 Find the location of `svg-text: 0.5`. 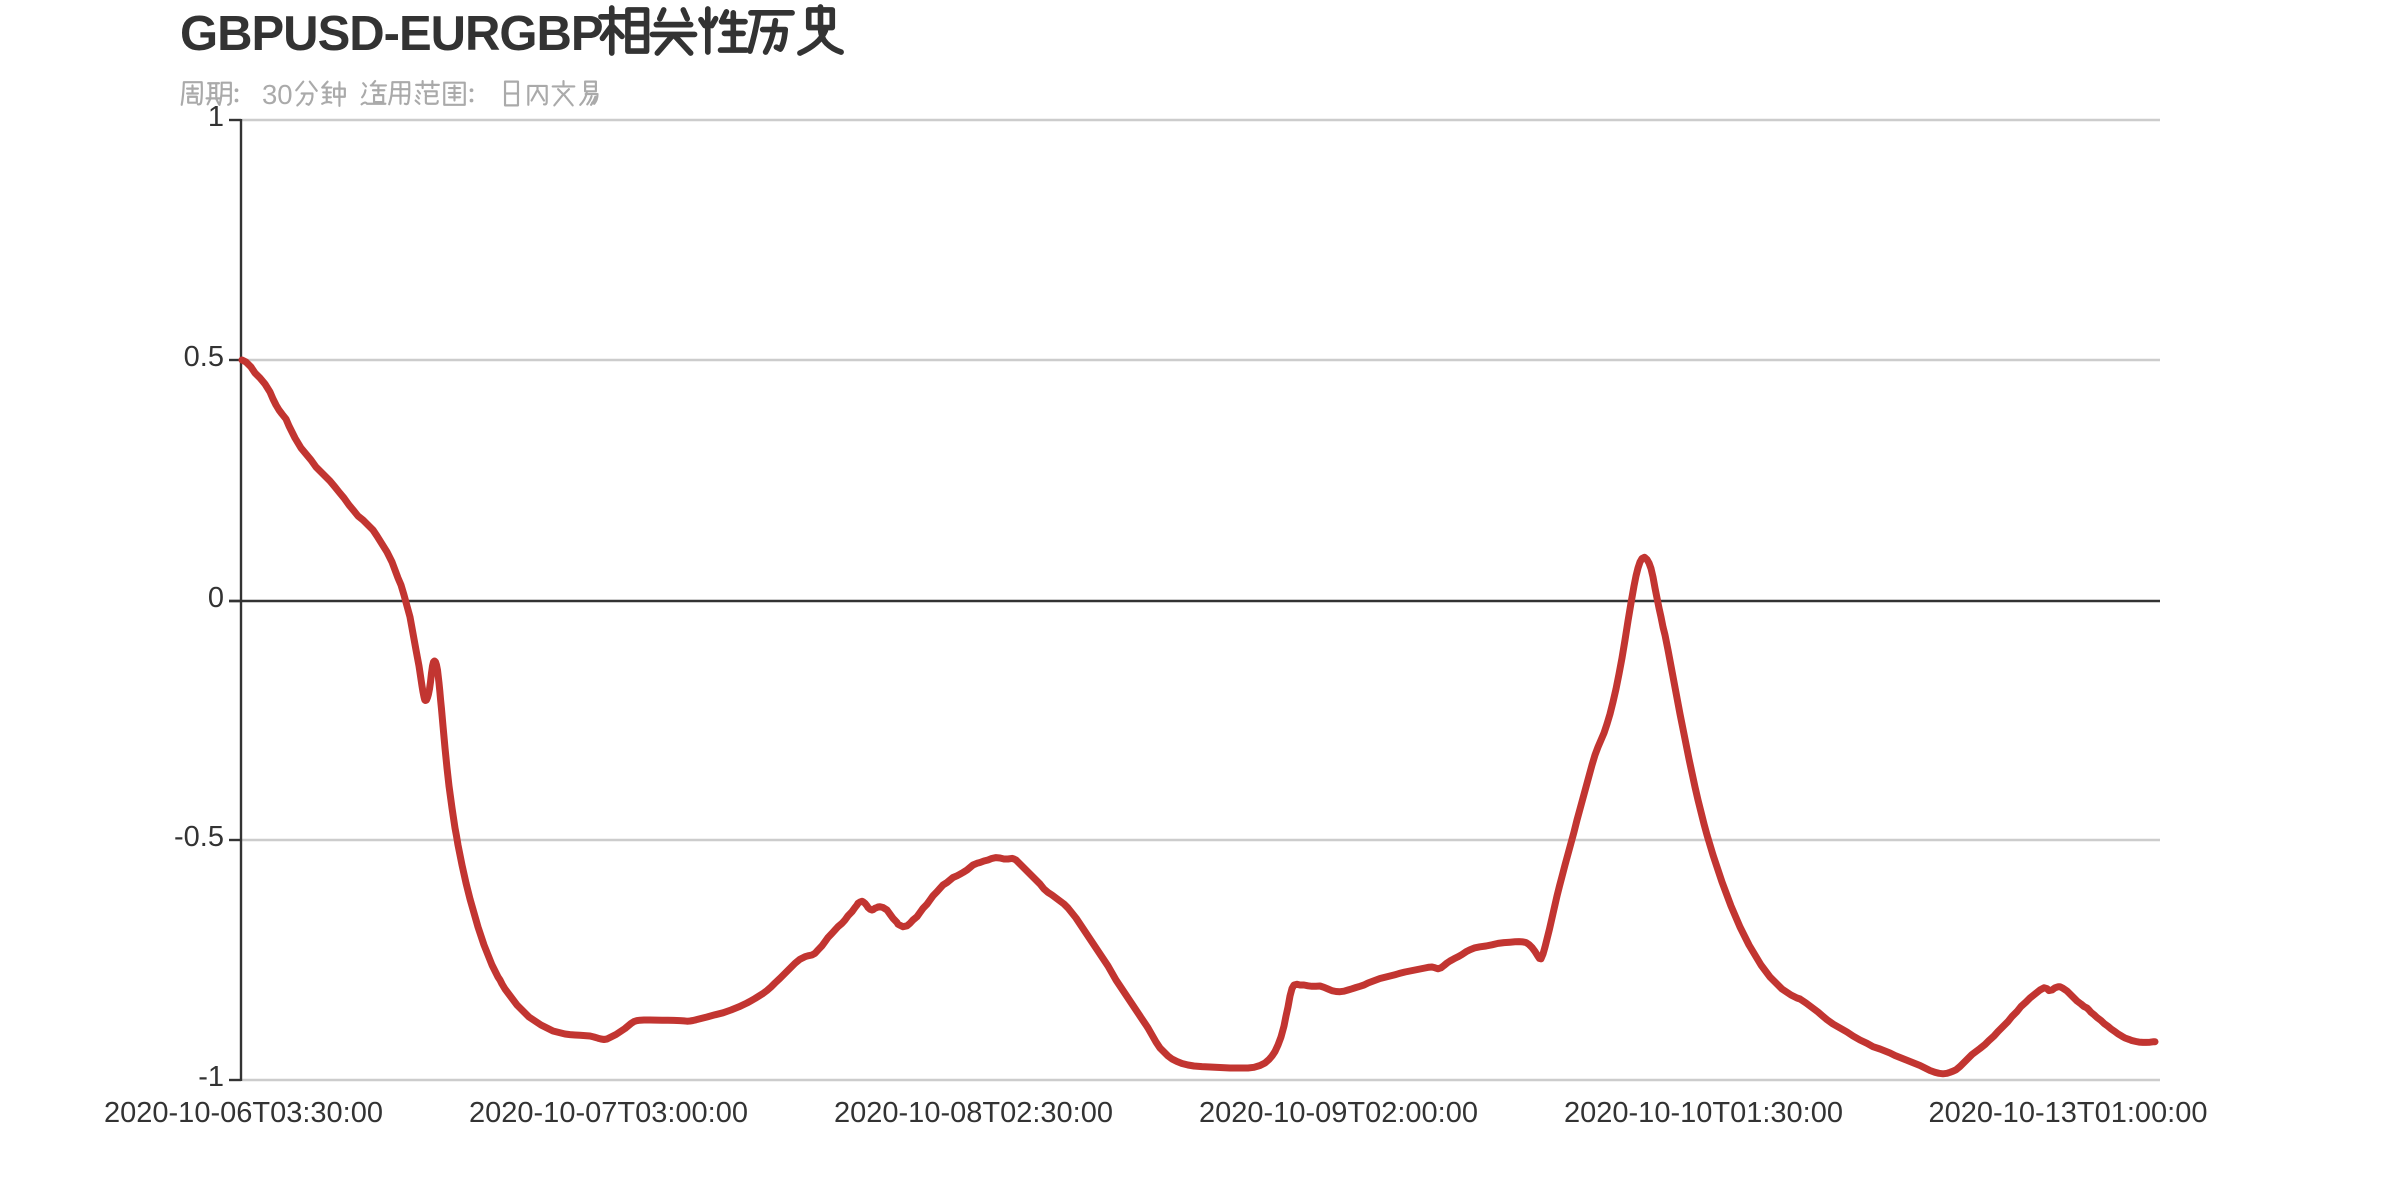

svg-text: 0.5 is located at coordinates (204, 357).